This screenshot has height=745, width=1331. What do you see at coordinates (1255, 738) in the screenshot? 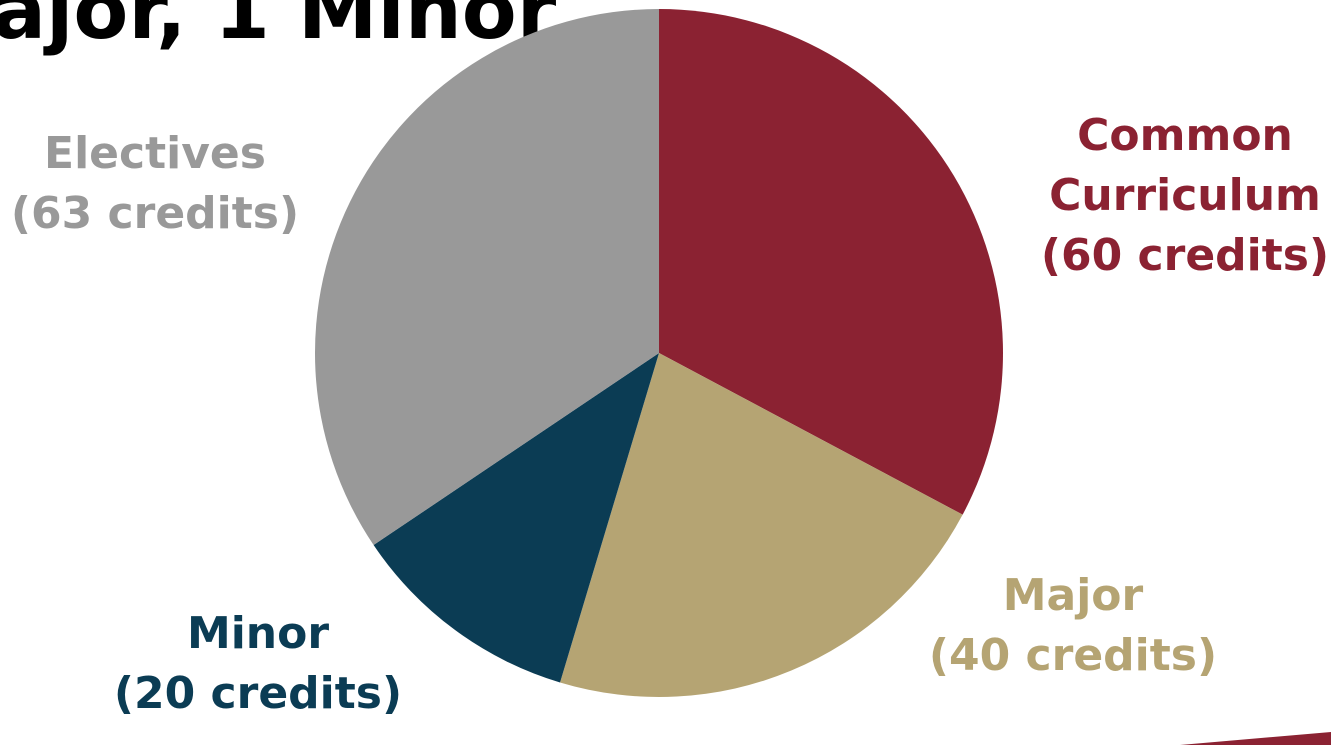
I see `decorative-swoosh` at bounding box center [1255, 738].